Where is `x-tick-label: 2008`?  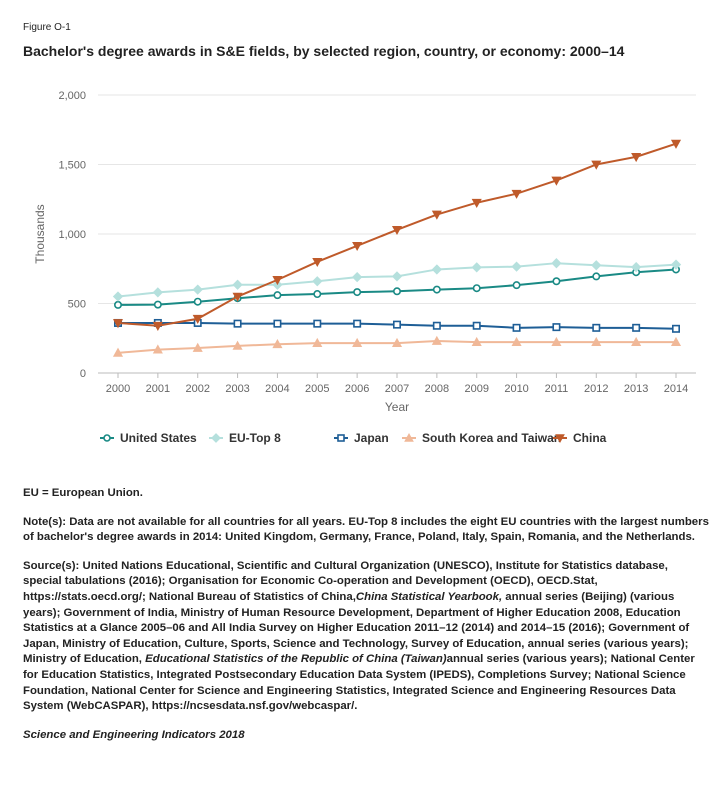 x-tick-label: 2008 is located at coordinates (437, 389).